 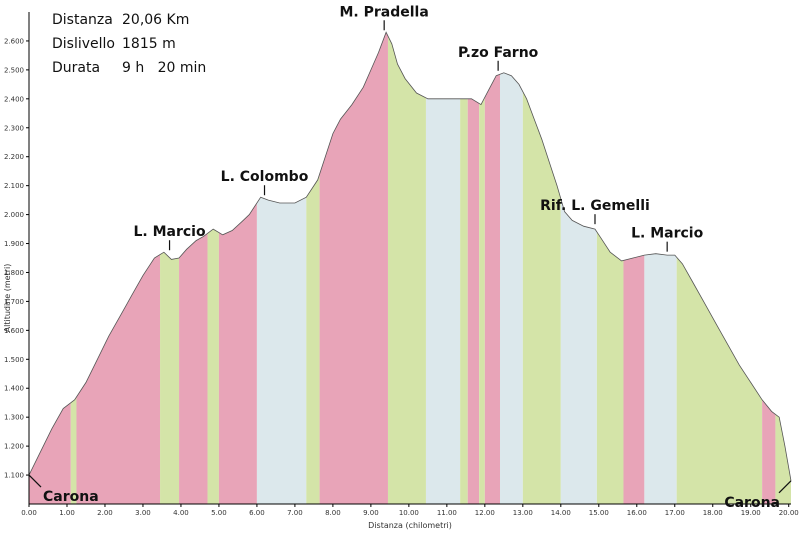 What do you see at coordinates (675, 513) in the screenshot?
I see `x-tick-label: 17.00` at bounding box center [675, 513].